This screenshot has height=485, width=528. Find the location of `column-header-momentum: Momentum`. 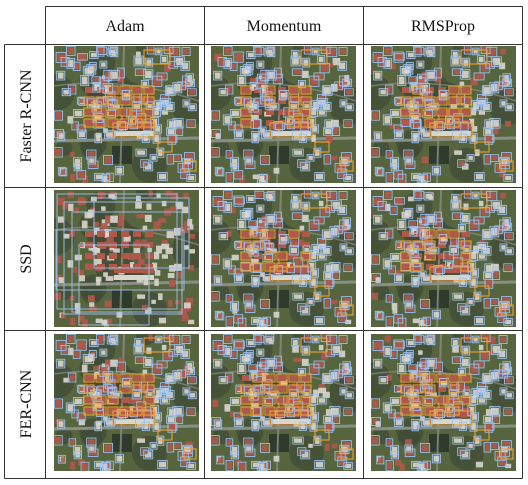

column-header-momentum: Momentum is located at coordinates (284, 26).